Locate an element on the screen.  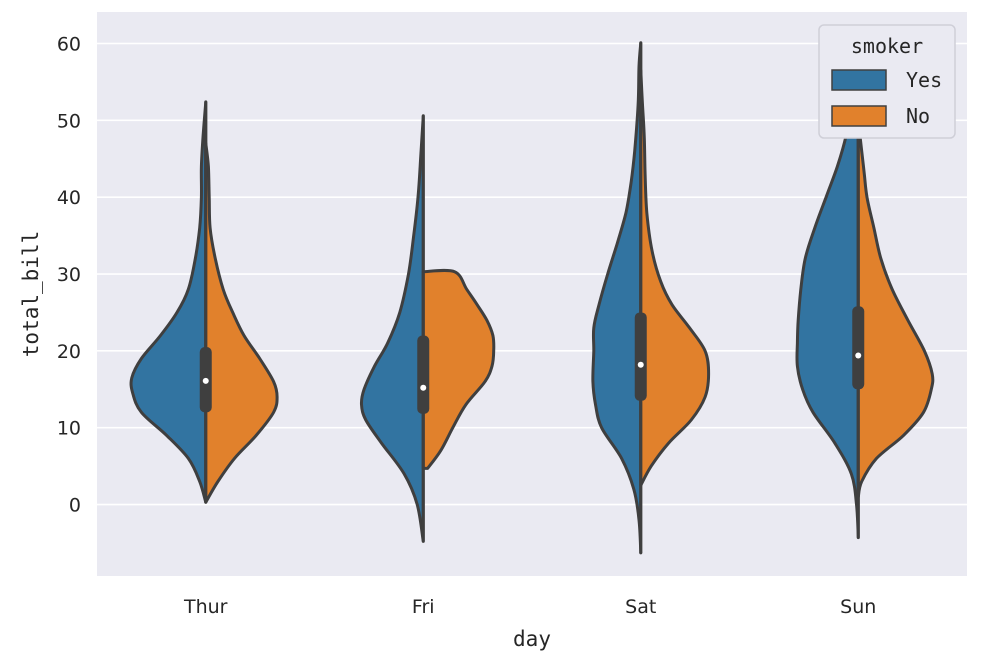
violin-no-sat is located at coordinates (675, 277).